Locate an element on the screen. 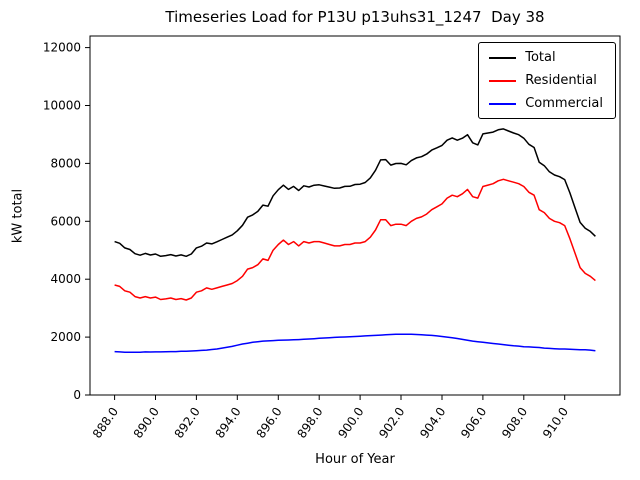  y-tick-label: 10000 is located at coordinates (62, 106).